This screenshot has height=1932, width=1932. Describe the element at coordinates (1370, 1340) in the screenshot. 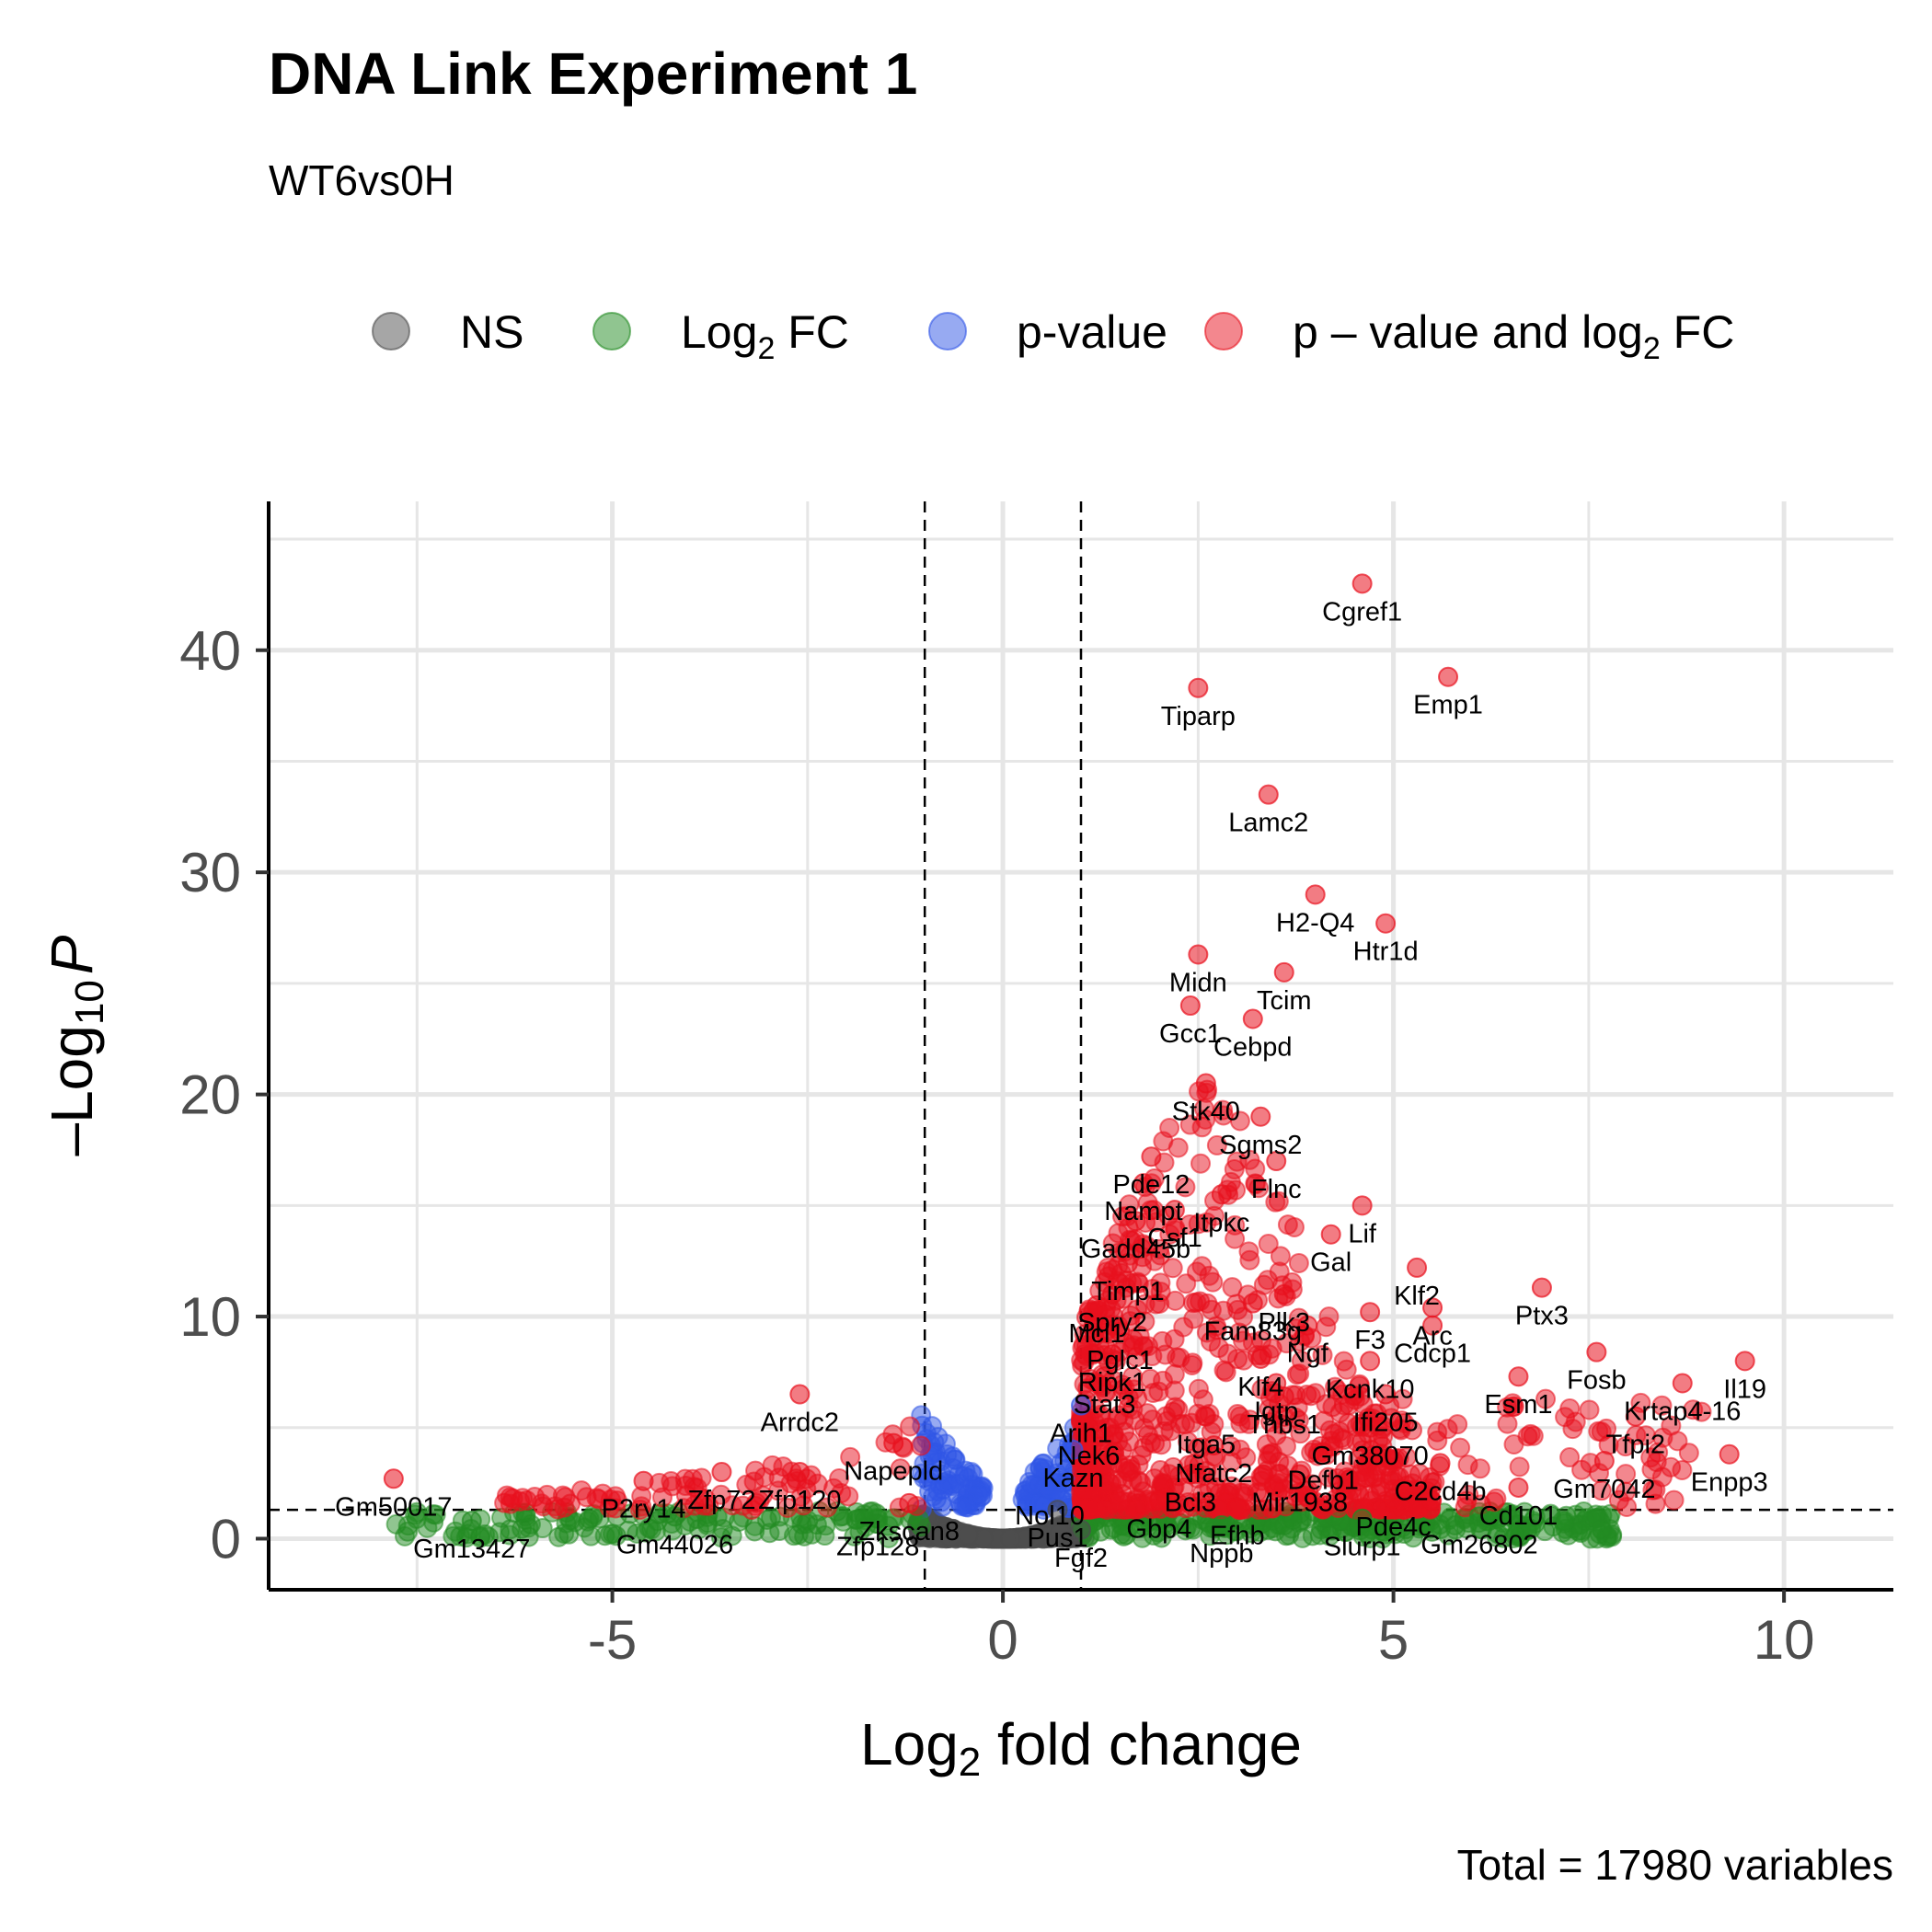

I see `gene-label: F3` at that location.